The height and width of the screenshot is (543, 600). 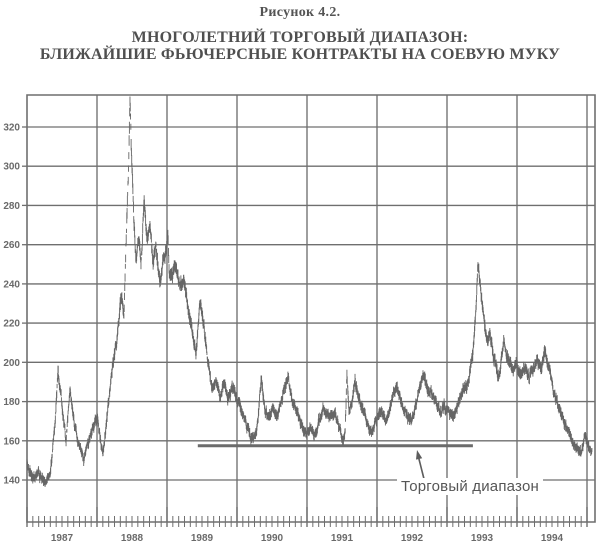 I want to click on annotation-arrow-head, so click(x=419, y=455).